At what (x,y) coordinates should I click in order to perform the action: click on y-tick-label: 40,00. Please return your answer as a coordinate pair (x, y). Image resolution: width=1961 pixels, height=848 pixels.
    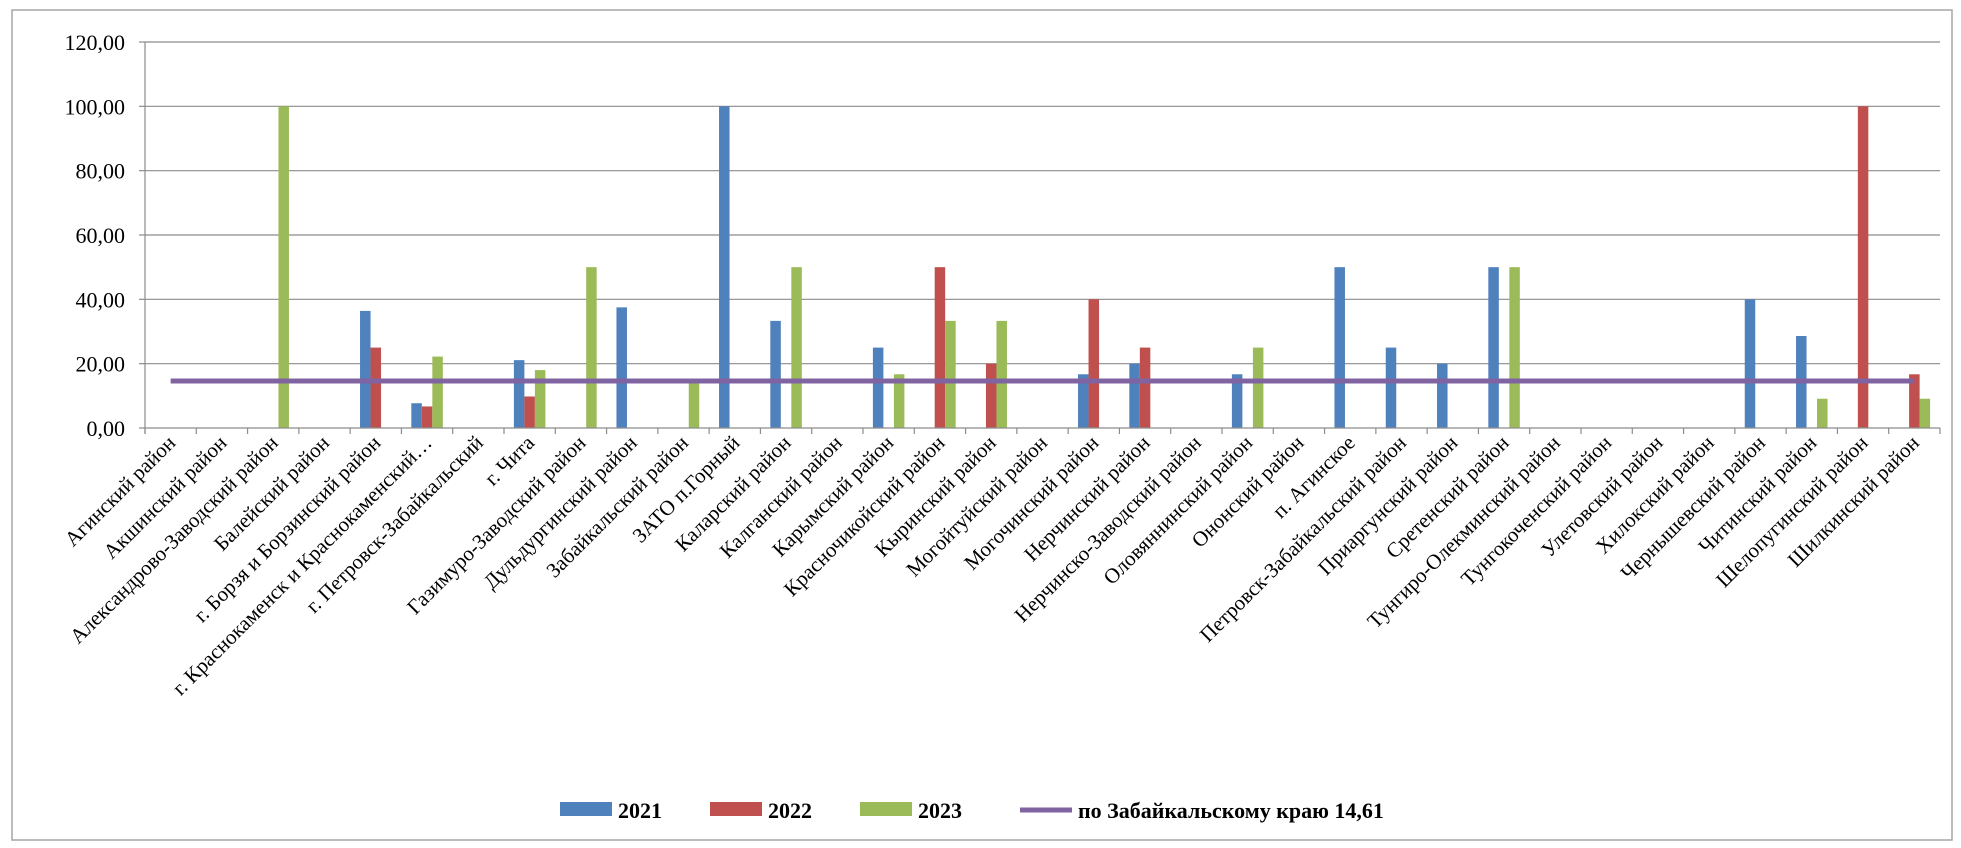
    Looking at the image, I should click on (101, 299).